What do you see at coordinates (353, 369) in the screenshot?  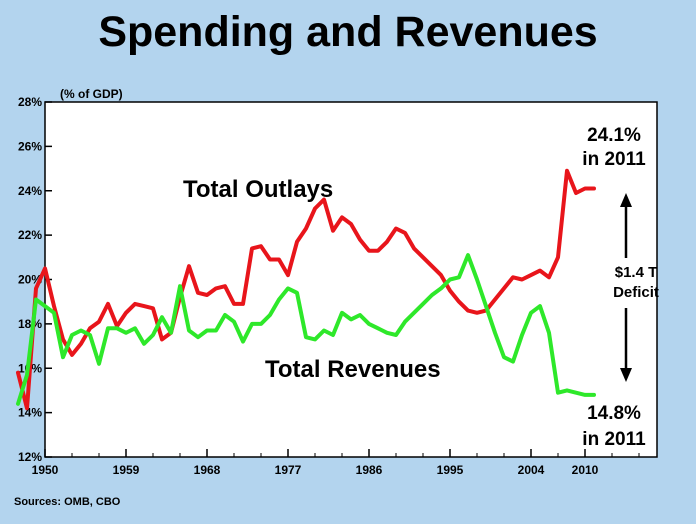 I see `revenues-label: Total Revenues` at bounding box center [353, 369].